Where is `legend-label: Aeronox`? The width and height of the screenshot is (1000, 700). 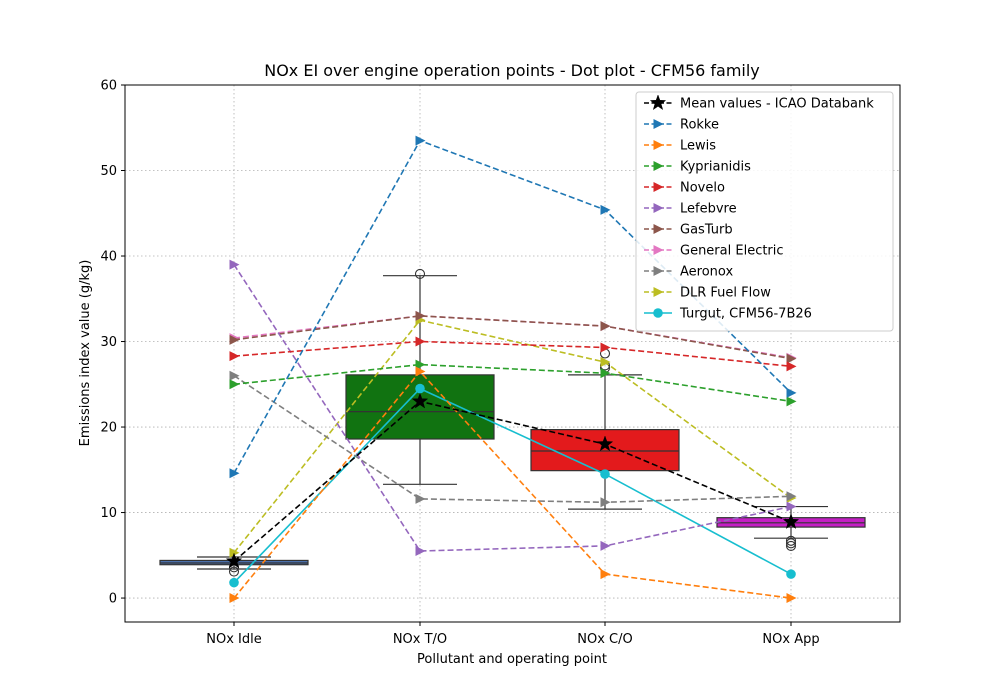
legend-label: Aeronox is located at coordinates (706, 272).